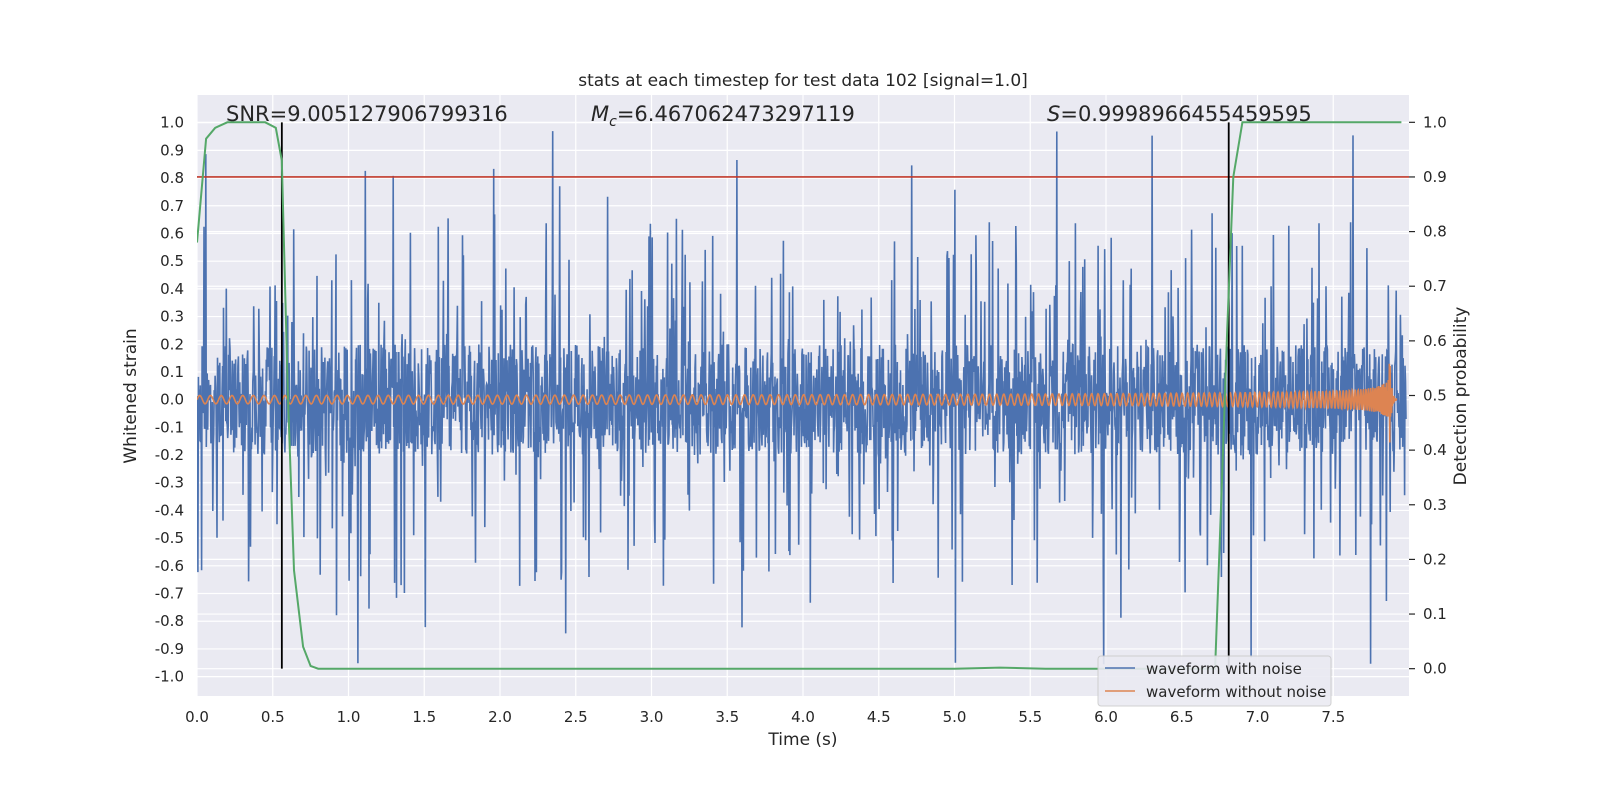 The width and height of the screenshot is (1600, 800). I want to click on y2-tick-label: 0.1, so click(1435, 614).